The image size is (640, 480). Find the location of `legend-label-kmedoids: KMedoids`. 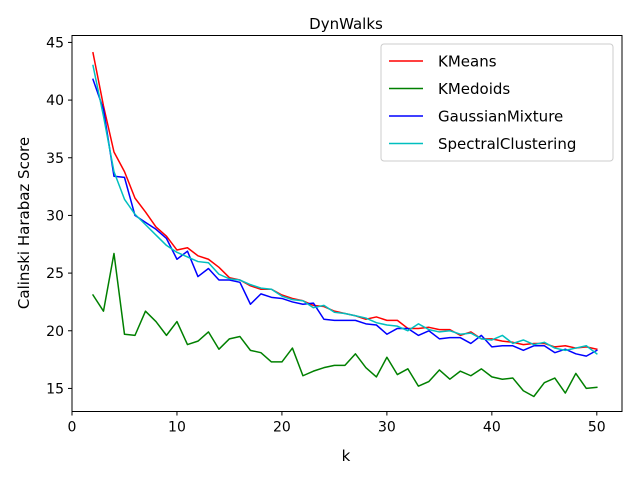

legend-label-kmedoids: KMedoids is located at coordinates (474, 89).